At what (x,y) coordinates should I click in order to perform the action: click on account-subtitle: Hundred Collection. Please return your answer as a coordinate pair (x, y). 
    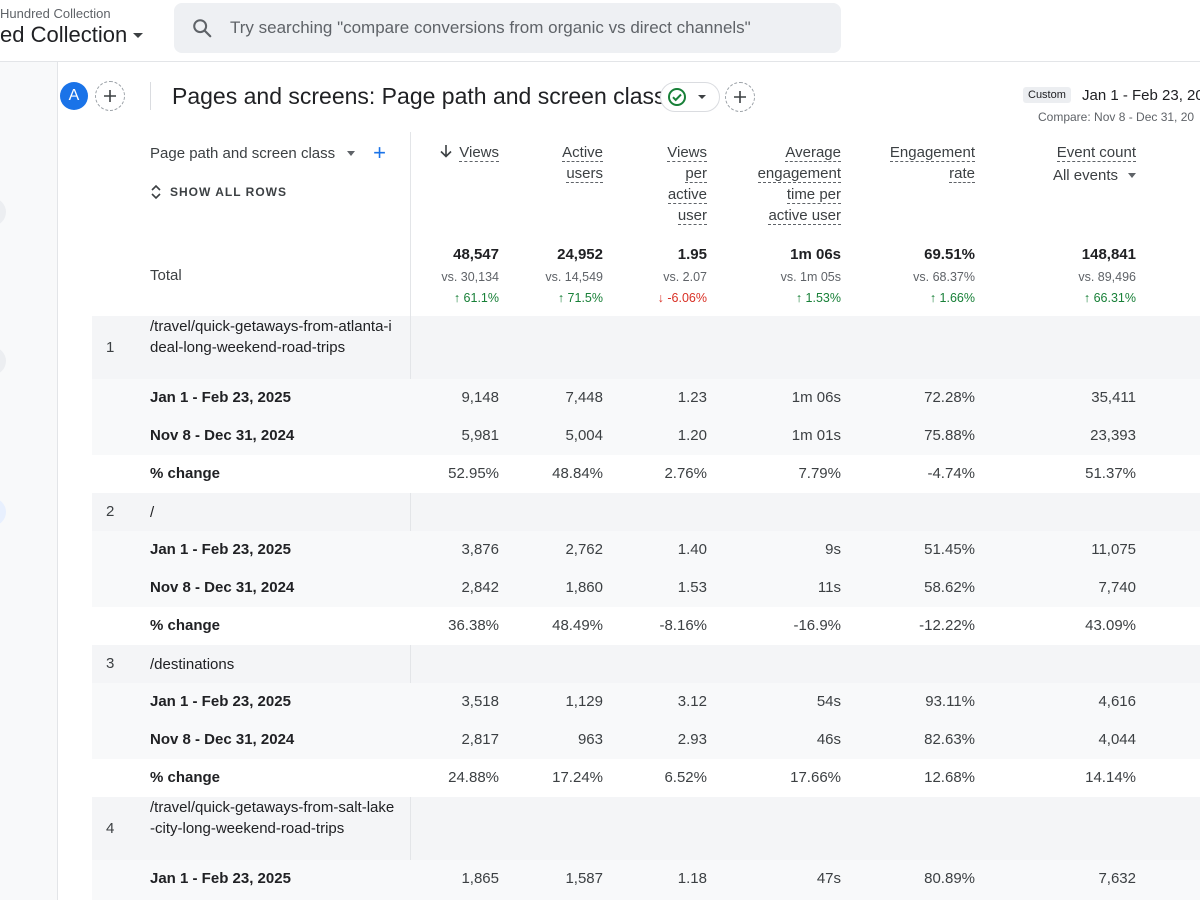
    Looking at the image, I should click on (55, 13).